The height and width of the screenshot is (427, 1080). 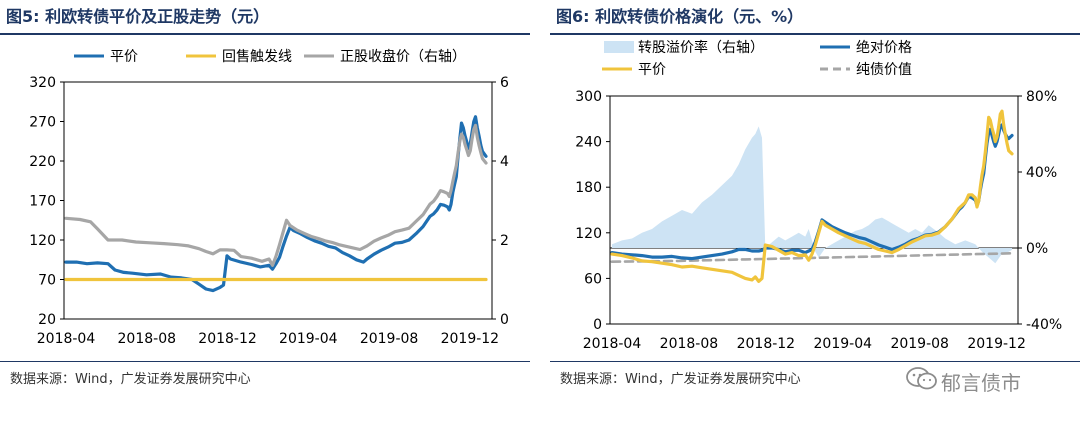 What do you see at coordinates (815, 16) in the screenshot?
I see `figure-6-title-bar: 图6: 利欧转债价格演化（元、%）` at bounding box center [815, 16].